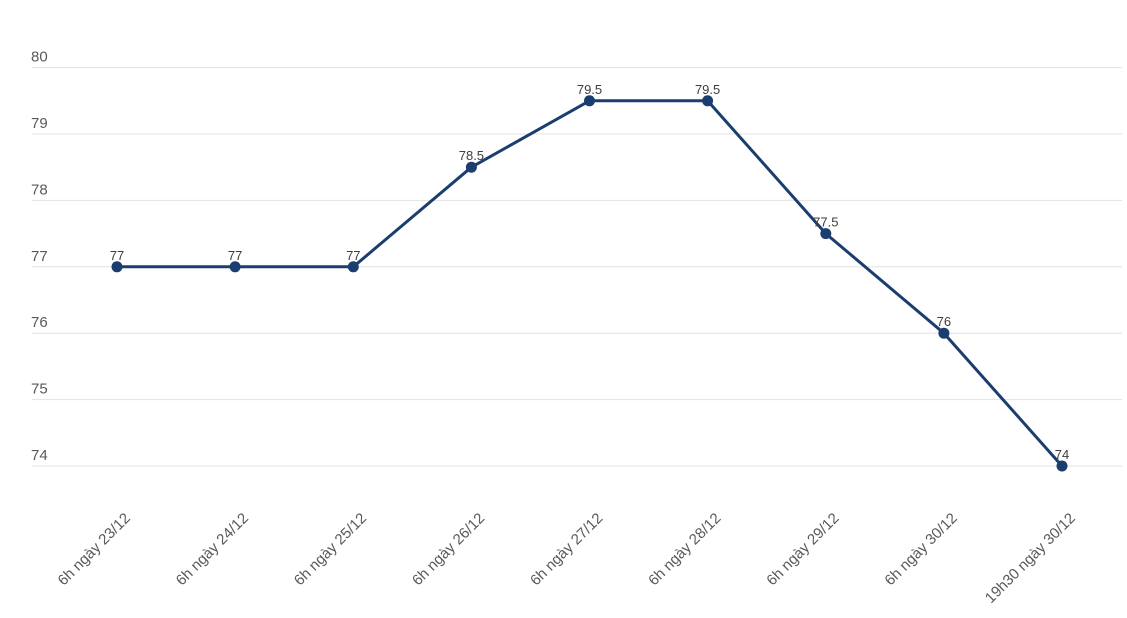 The height and width of the screenshot is (618, 1127). I want to click on x-axis-tick-label: 6h ngày 27/12, so click(566, 549).